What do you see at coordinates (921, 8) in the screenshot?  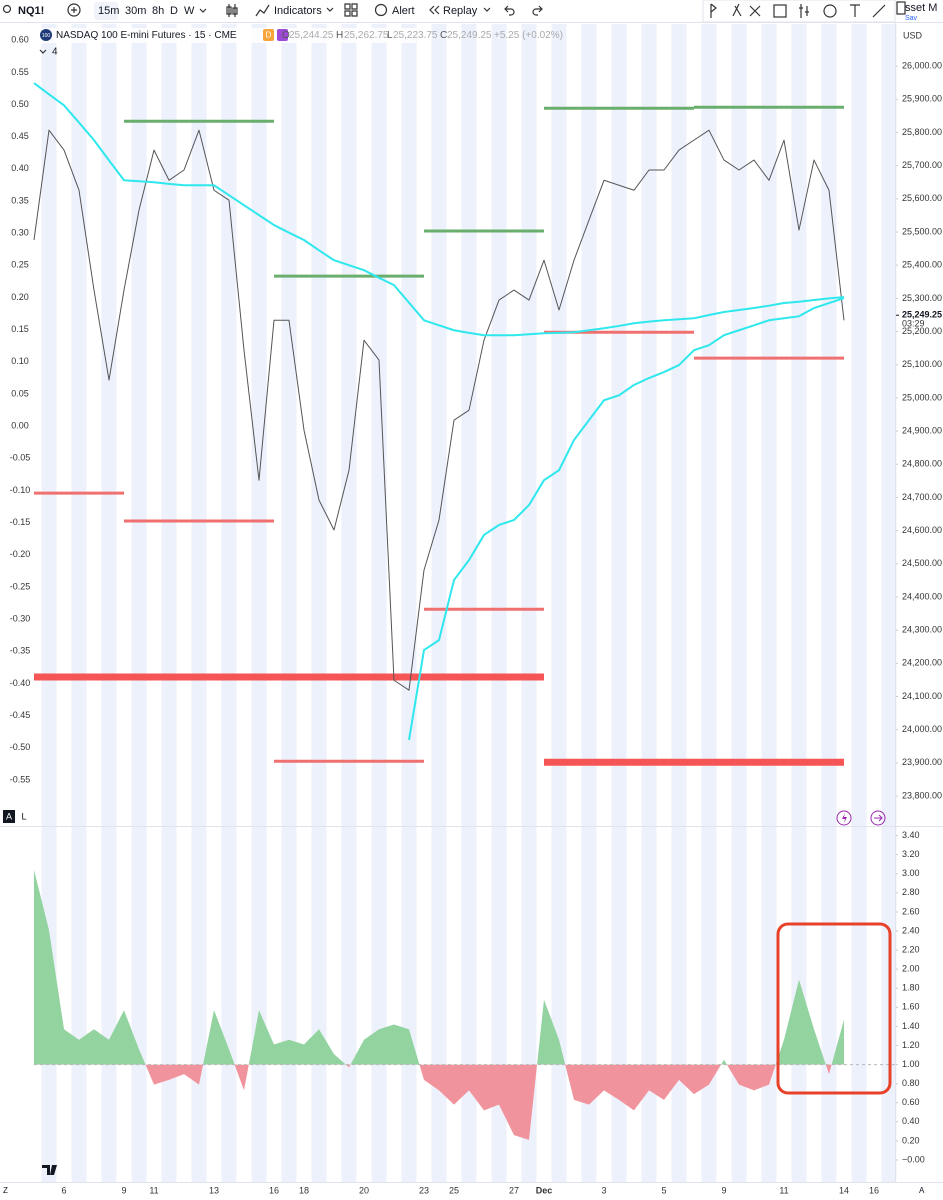 I see `asset-label: sset M` at bounding box center [921, 8].